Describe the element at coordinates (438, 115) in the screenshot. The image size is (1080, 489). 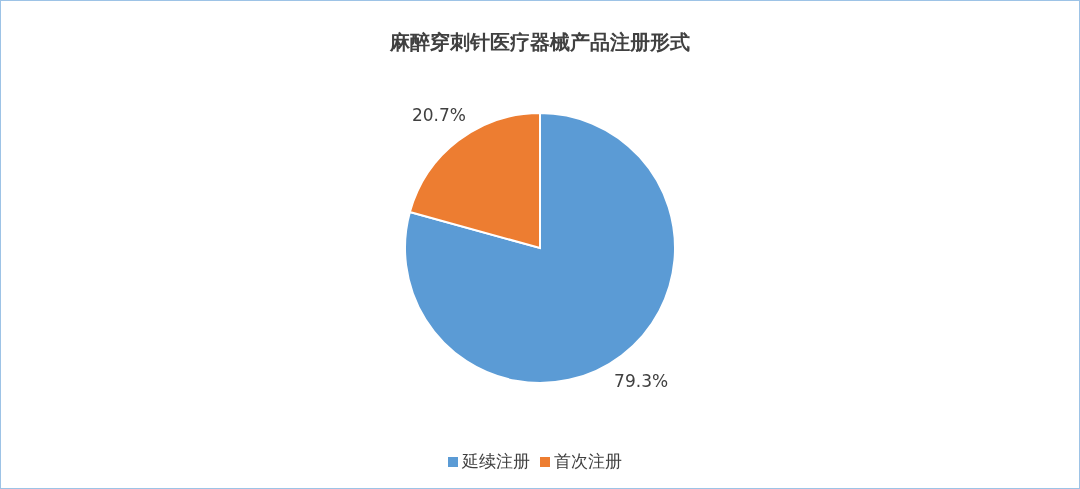
I see `data-label: 20.7%` at that location.